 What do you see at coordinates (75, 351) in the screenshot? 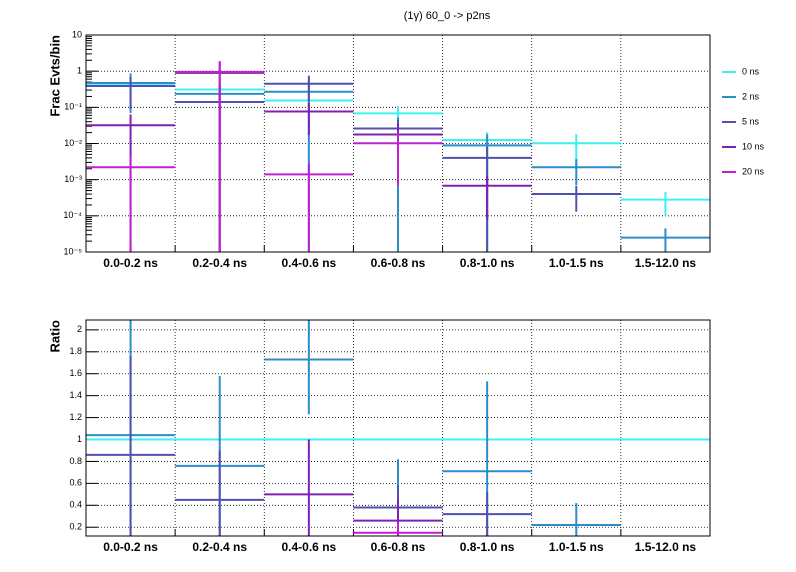
I see `y-tick-label: 1.8` at bounding box center [75, 351].